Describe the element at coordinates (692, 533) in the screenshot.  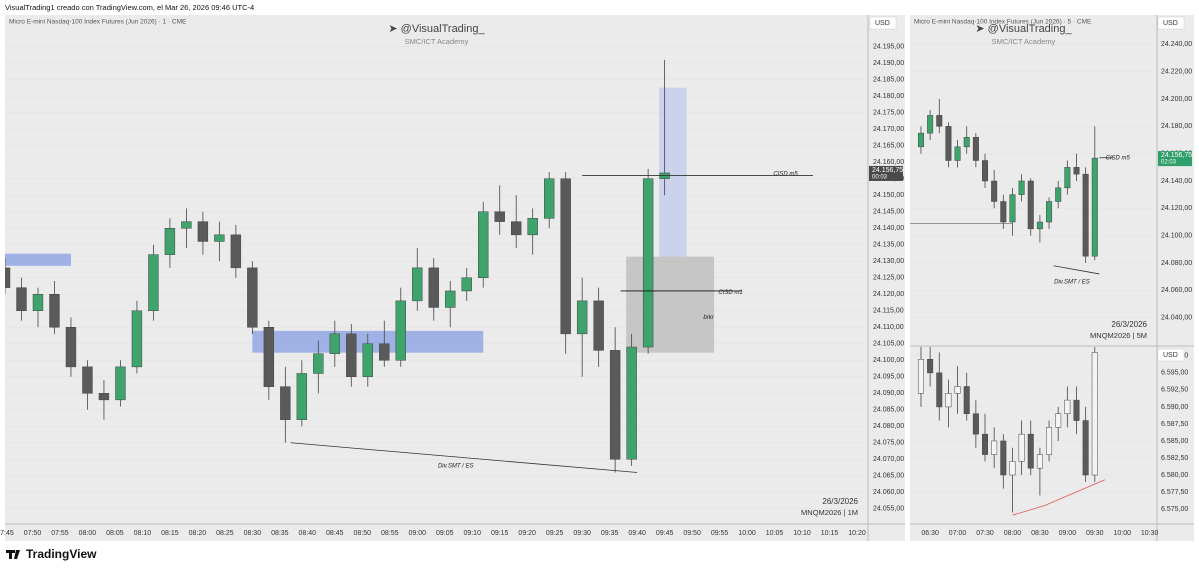
I see `x-tick-label: 09:50` at that location.